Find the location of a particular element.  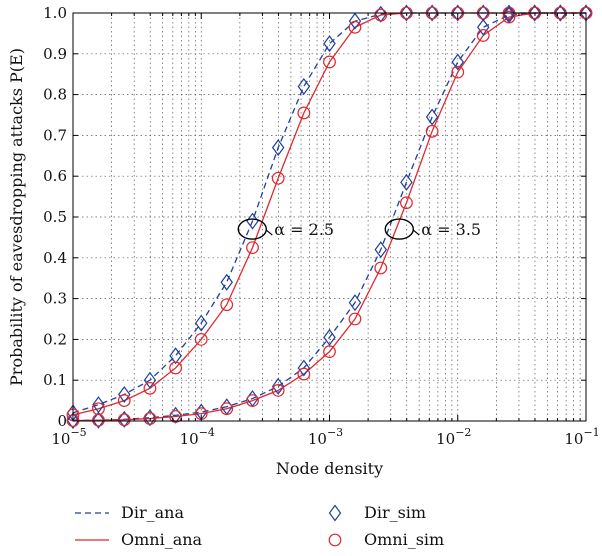

x-axis-label: Node density is located at coordinates (329, 468).